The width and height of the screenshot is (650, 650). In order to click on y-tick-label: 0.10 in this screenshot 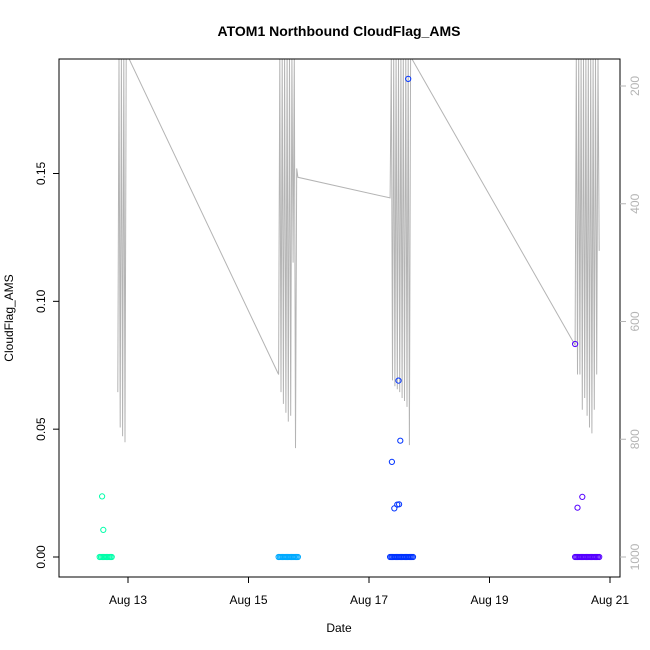, I will do `click(41, 301)`.